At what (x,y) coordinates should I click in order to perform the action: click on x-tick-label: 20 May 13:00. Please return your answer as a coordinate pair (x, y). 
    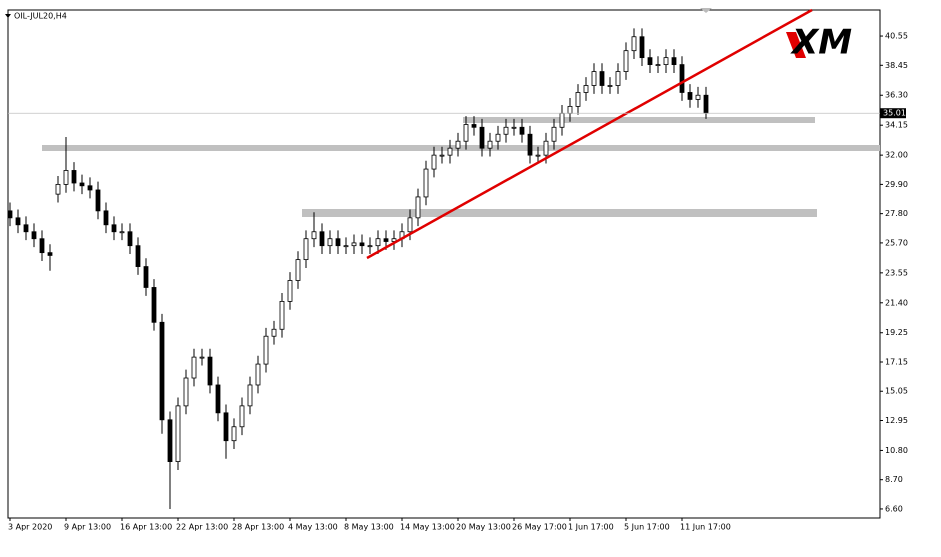
    Looking at the image, I should click on (483, 527).